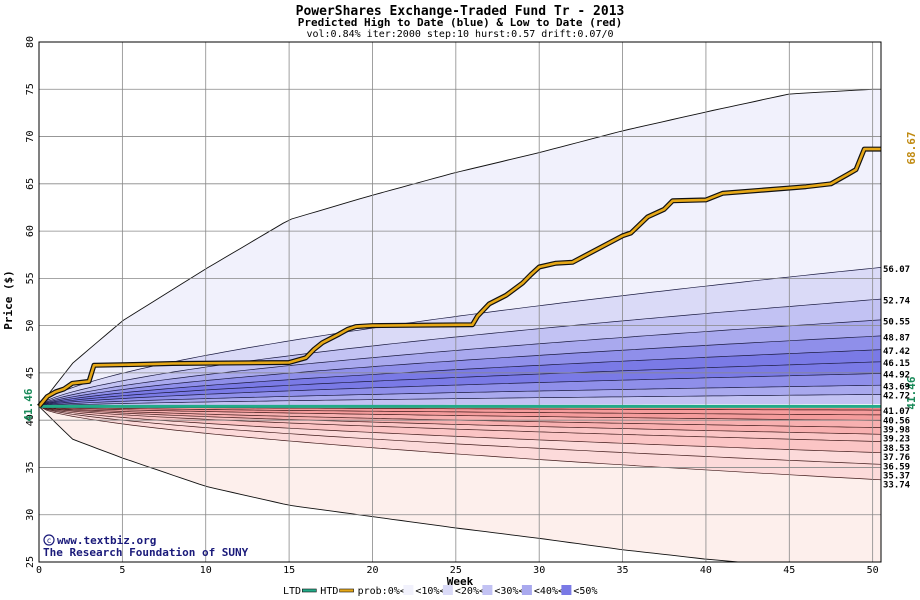 The height and width of the screenshot is (600, 920). I want to click on y-tick-label-80: 80, so click(30, 42).